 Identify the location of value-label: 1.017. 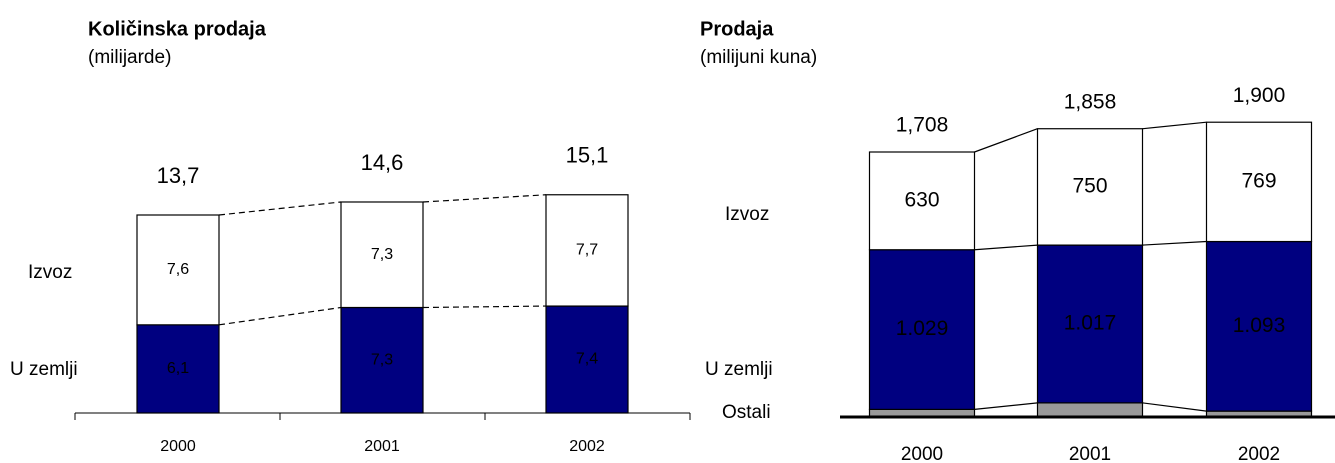
(1090, 323).